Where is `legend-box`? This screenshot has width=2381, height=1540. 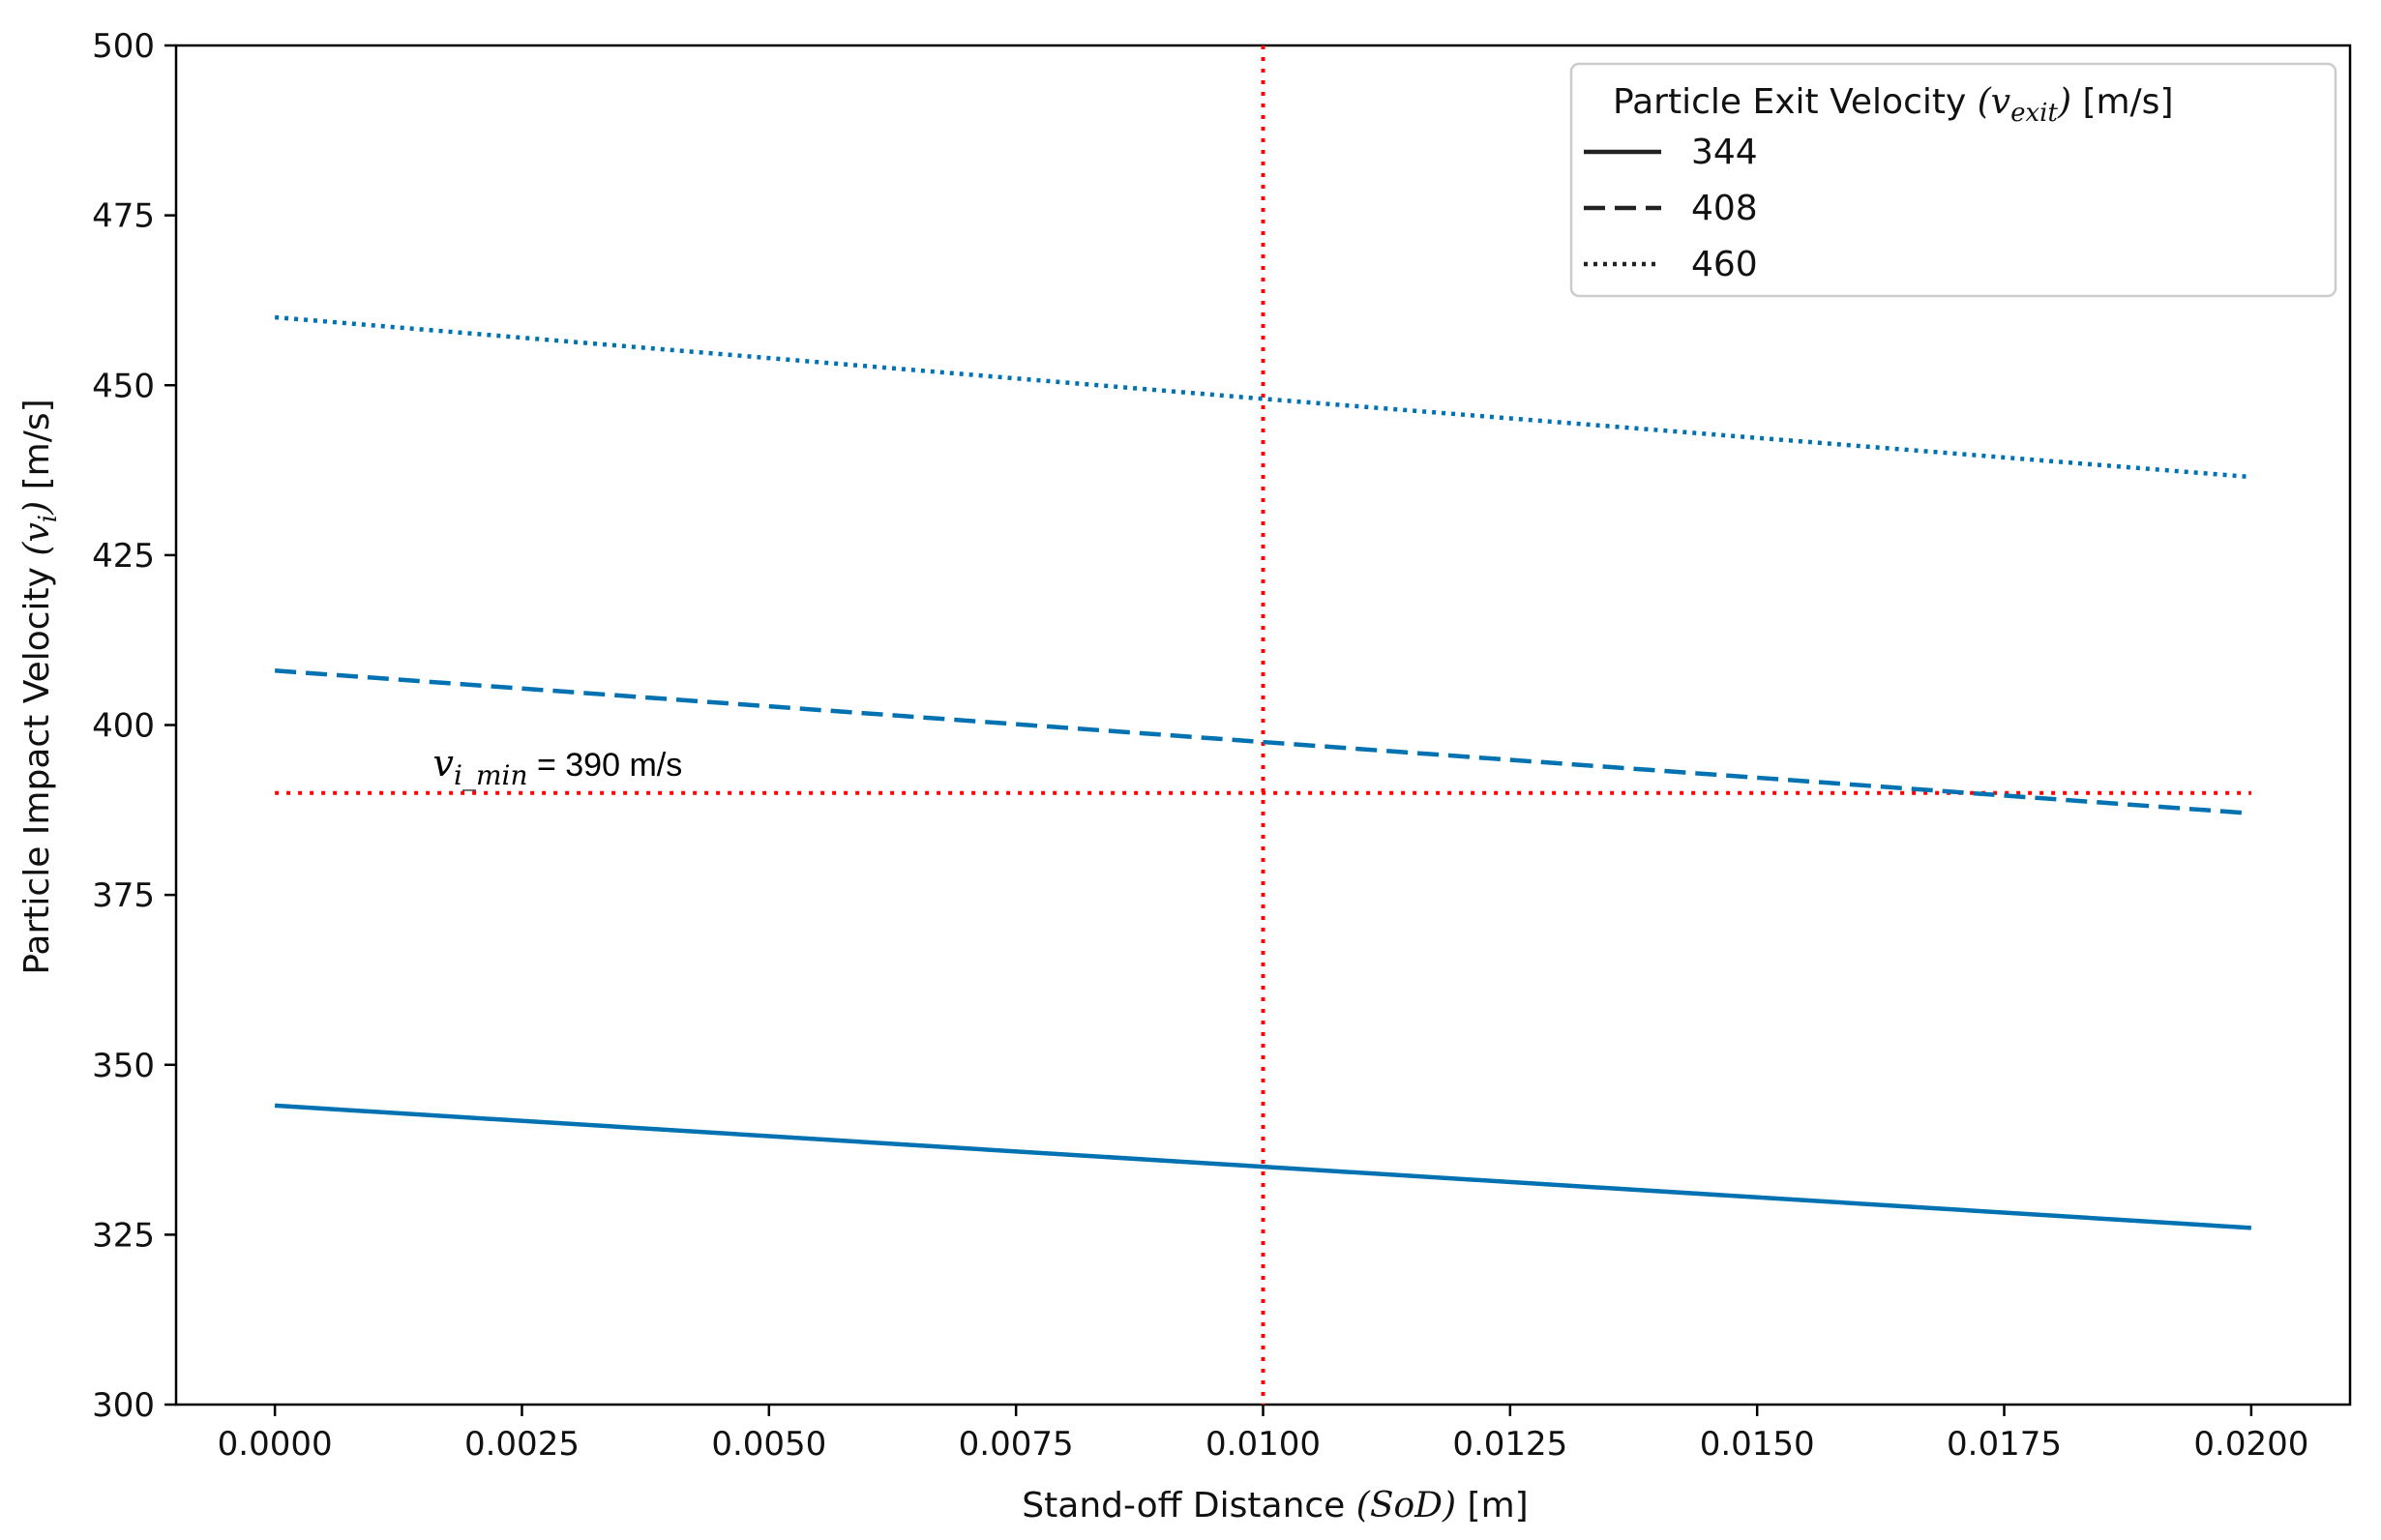 legend-box is located at coordinates (1953, 180).